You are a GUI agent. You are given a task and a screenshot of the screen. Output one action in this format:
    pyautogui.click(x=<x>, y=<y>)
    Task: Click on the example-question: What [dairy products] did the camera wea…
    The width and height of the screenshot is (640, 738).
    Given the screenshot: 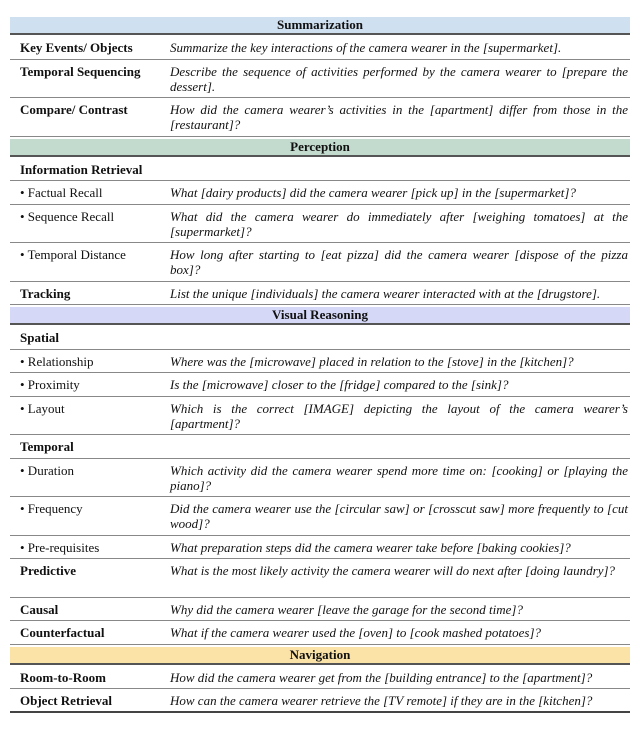 What is the action you would take?
    pyautogui.click(x=373, y=192)
    